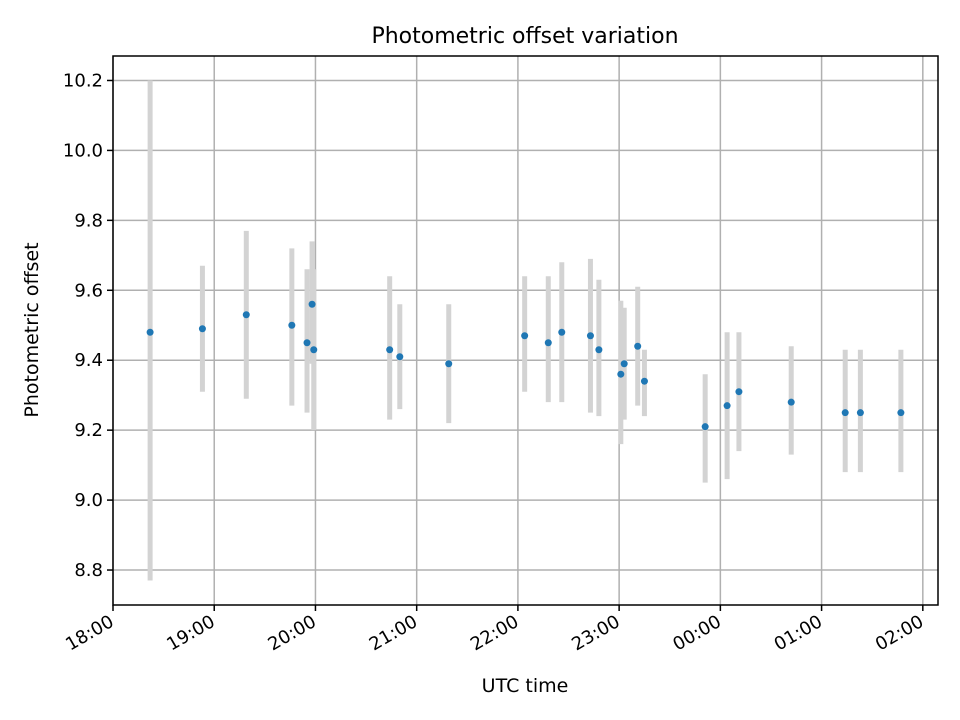 This screenshot has width=960, height=720. What do you see at coordinates (83, 80) in the screenshot?
I see `y-tick-label: 10.2` at bounding box center [83, 80].